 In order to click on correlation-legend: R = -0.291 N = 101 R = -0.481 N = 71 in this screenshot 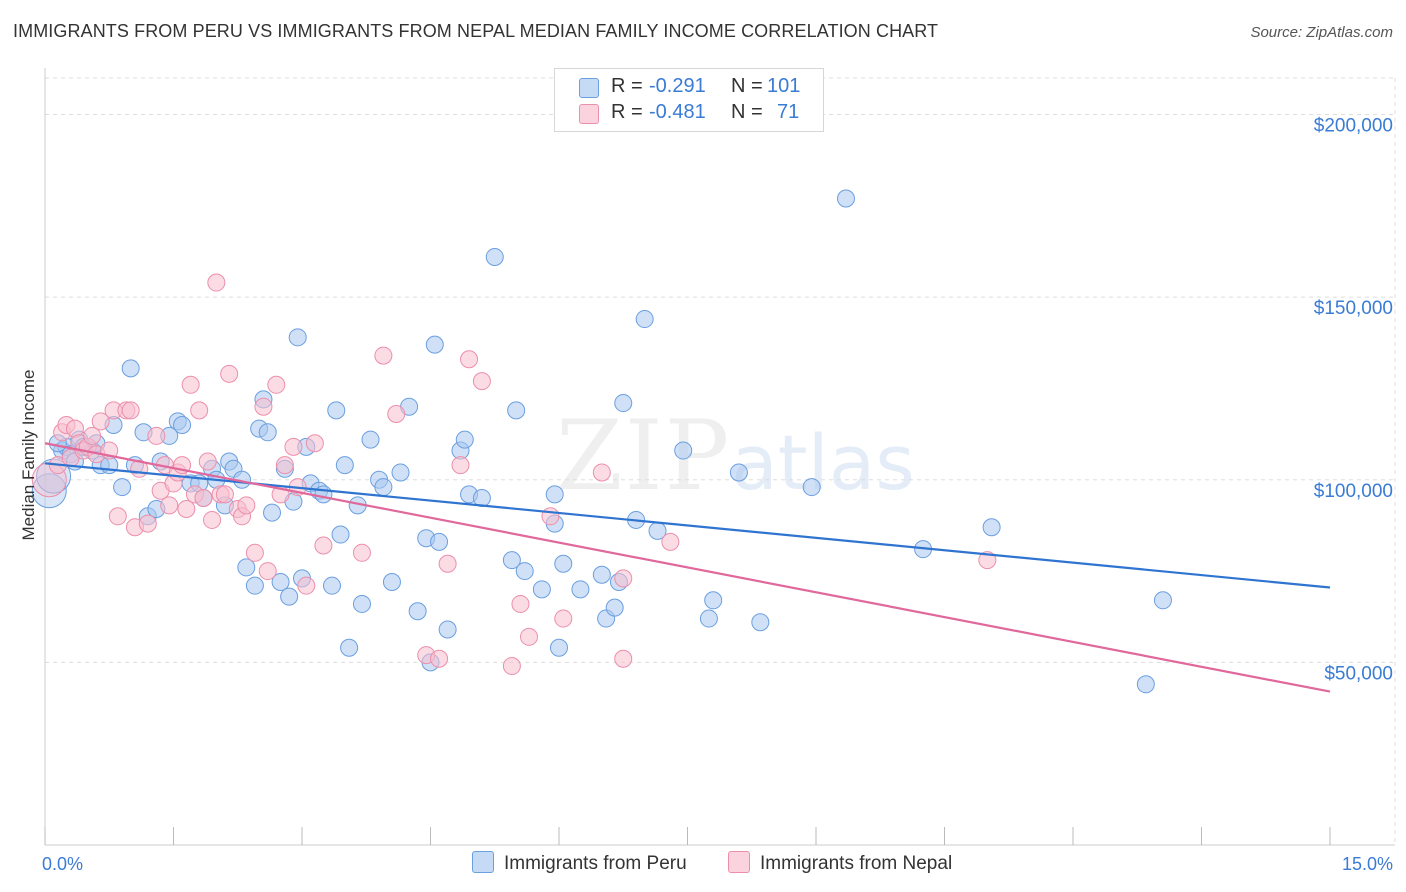, I will do `click(689, 100)`.